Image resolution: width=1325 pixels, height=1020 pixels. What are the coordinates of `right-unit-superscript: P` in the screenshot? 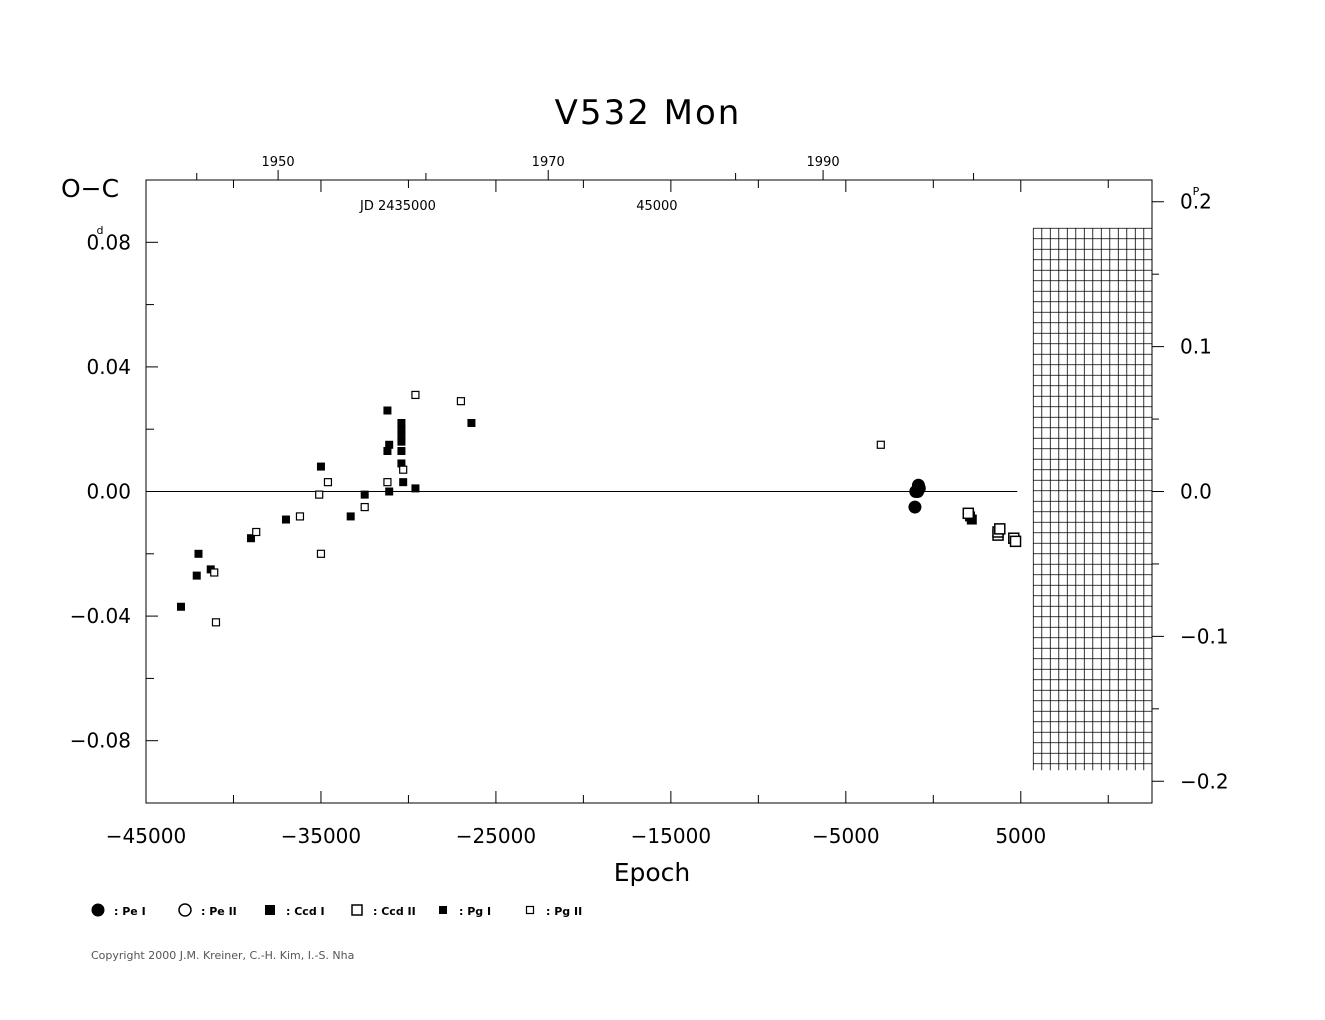 It's located at (1196, 191).